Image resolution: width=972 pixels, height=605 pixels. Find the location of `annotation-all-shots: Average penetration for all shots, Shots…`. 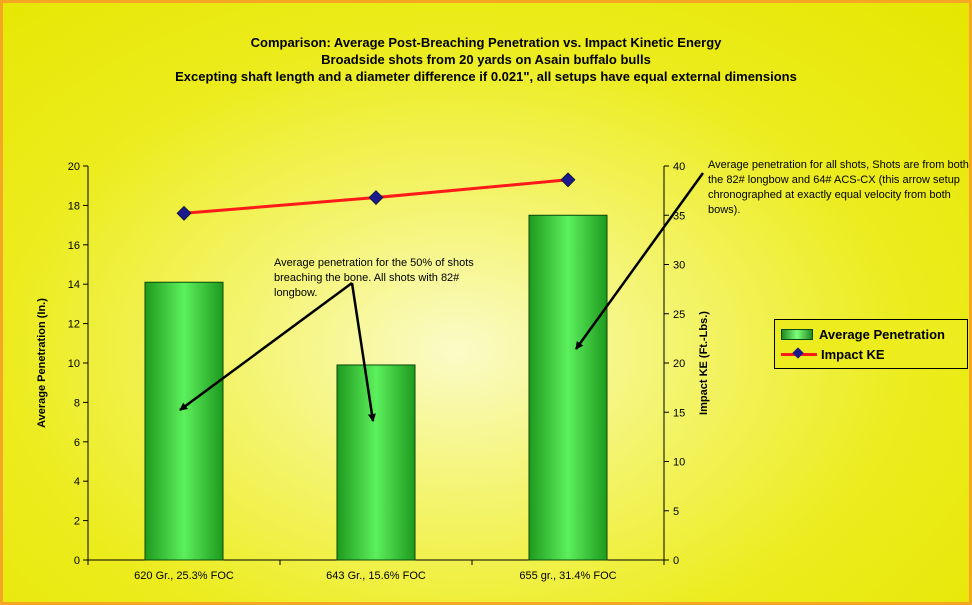

annotation-all-shots: Average penetration for all shots, Shots… is located at coordinates (838, 187).